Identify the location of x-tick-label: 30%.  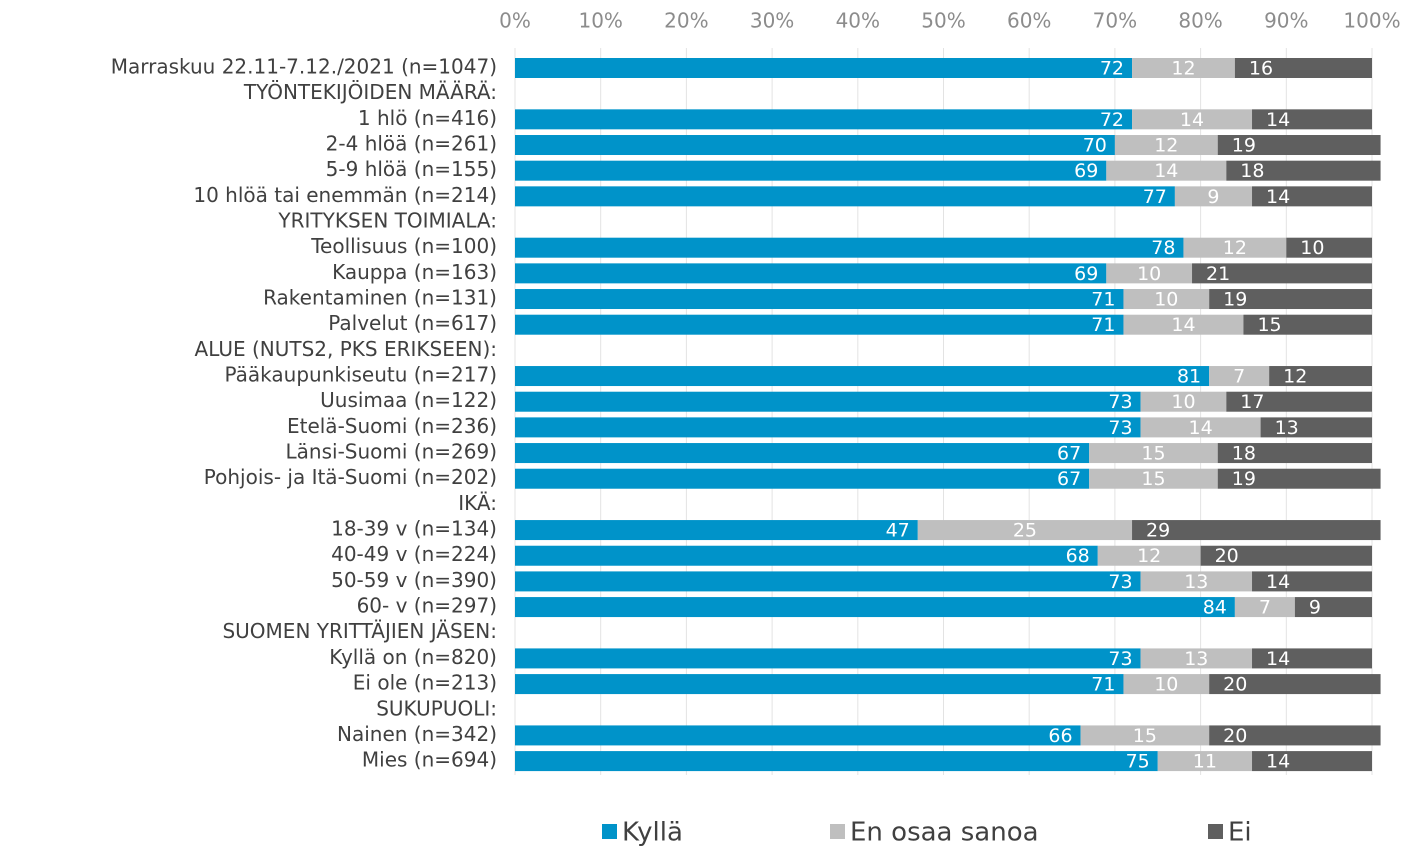
(772, 21).